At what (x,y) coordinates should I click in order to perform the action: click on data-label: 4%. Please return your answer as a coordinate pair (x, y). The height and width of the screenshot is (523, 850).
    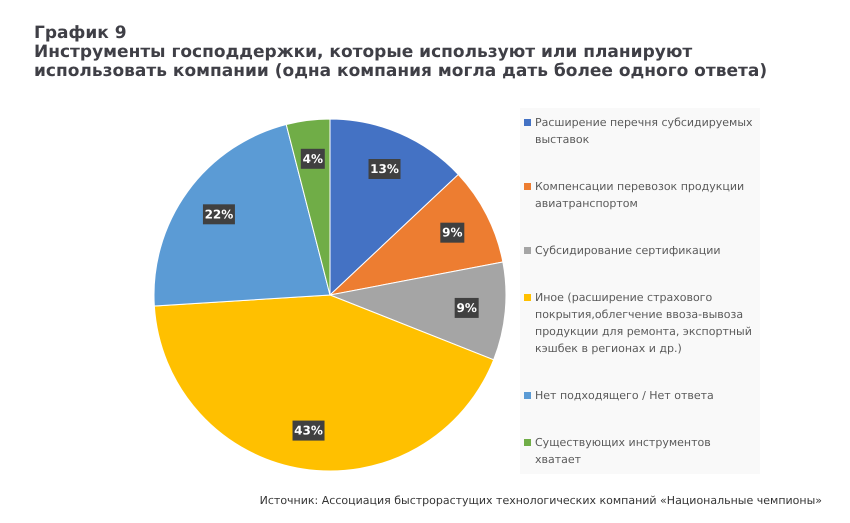
    Looking at the image, I should click on (312, 159).